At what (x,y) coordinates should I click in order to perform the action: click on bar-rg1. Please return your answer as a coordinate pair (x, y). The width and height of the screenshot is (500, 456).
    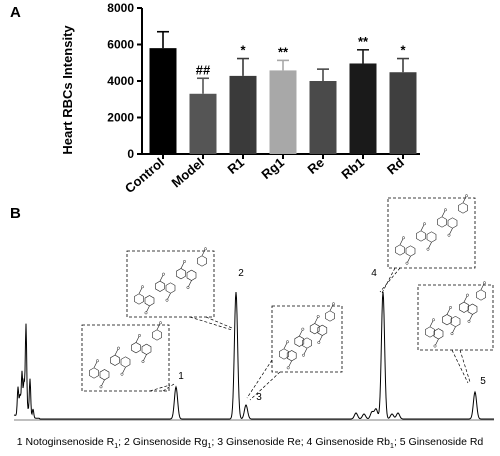
    Looking at the image, I should click on (283, 112).